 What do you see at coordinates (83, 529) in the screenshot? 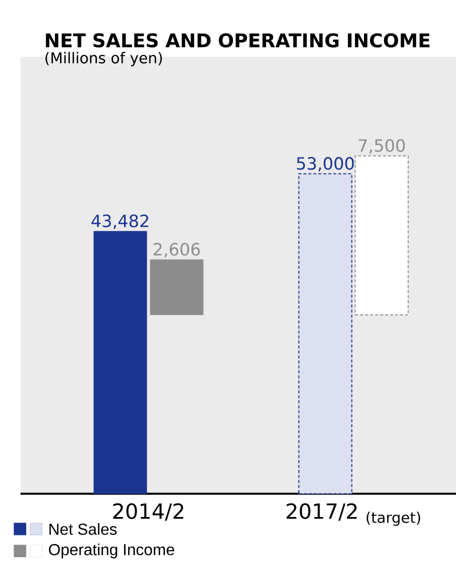
I see `legend-label: Net Sales` at bounding box center [83, 529].